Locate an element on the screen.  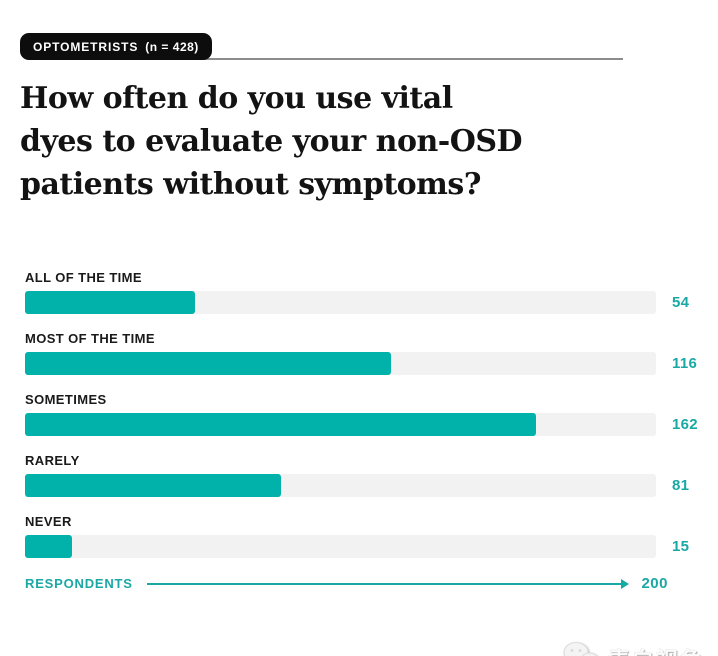
watermark: 青白视角 is located at coordinates (633, 648).